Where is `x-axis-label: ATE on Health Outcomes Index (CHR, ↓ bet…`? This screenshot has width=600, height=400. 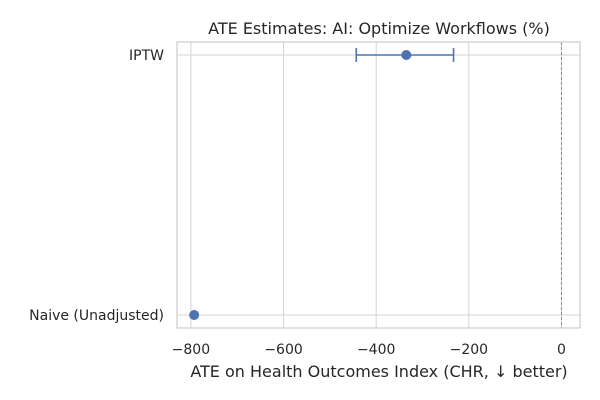
x-axis-label: ATE on Health Outcomes Index (CHR, ↓ bet… is located at coordinates (378, 371).